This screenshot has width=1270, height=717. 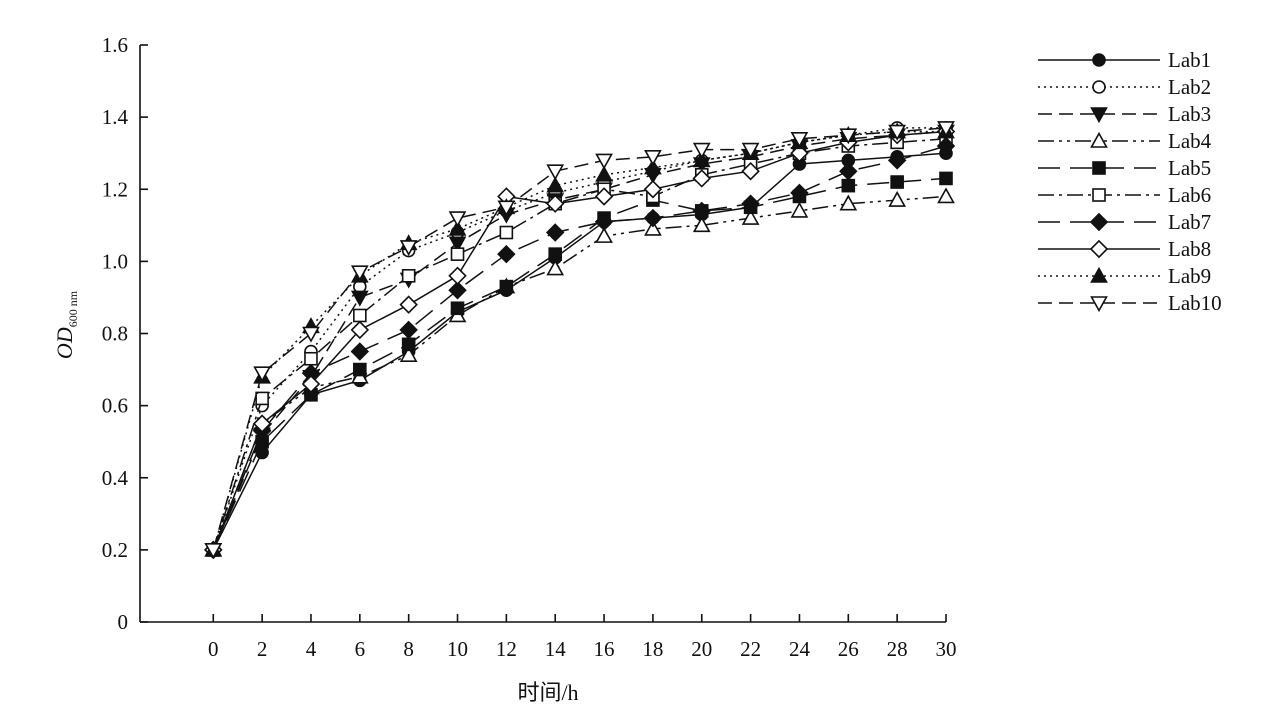 What do you see at coordinates (73, 308) in the screenshot?
I see `y-axis-title-subscript: 600 nm` at bounding box center [73, 308].